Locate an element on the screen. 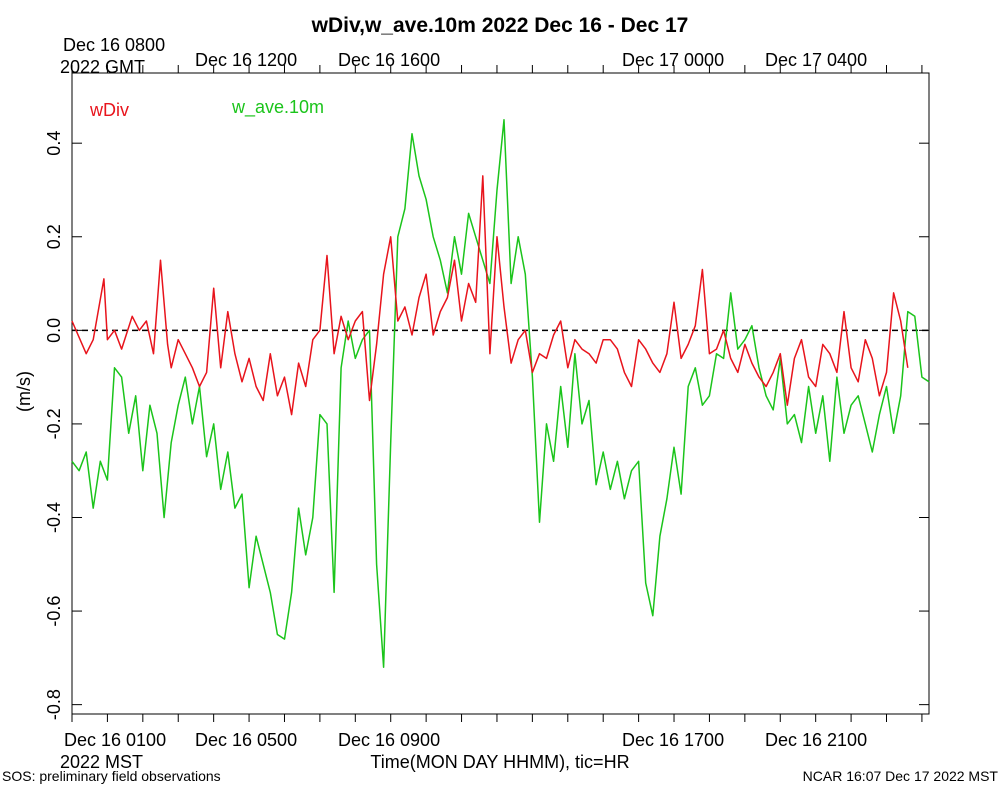  y-tick-label: 0.2 is located at coordinates (54, 236).